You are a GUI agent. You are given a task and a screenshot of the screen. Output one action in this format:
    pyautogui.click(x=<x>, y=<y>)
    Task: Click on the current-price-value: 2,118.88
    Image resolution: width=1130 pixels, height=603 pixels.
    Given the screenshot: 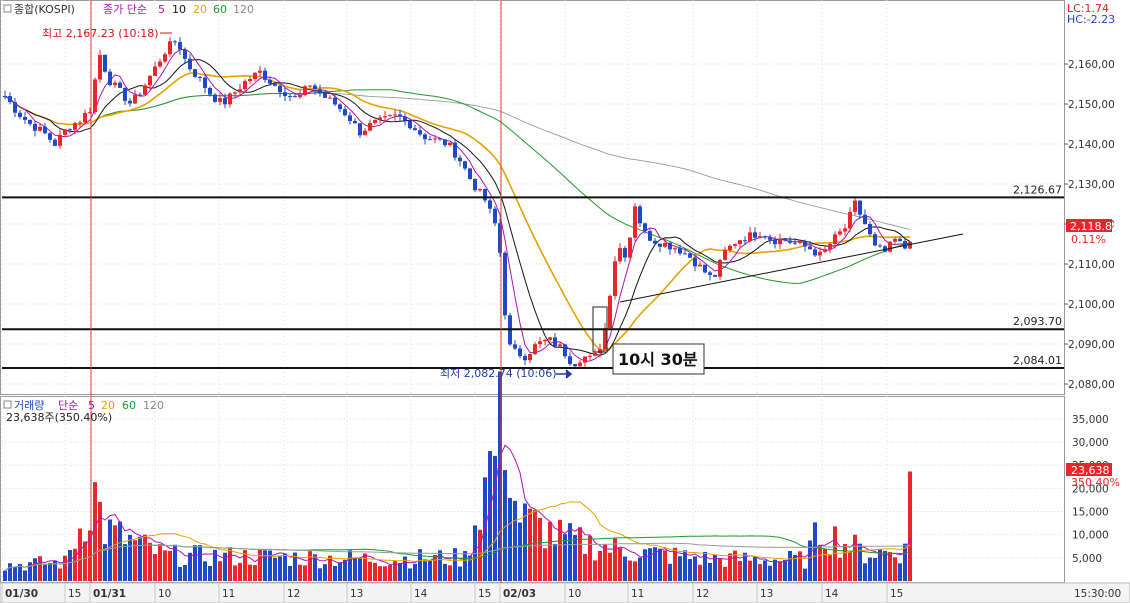 What is the action you would take?
    pyautogui.click(x=1094, y=226)
    